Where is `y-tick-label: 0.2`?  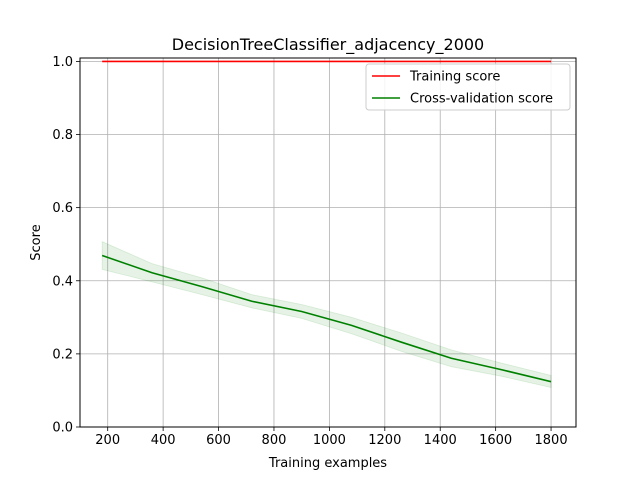
y-tick-label: 0.2 is located at coordinates (62, 354).